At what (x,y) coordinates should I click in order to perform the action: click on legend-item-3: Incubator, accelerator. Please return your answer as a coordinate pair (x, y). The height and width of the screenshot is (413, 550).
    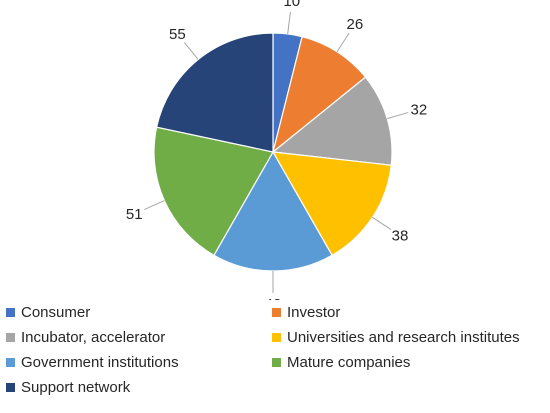
    Looking at the image, I should click on (85, 337).